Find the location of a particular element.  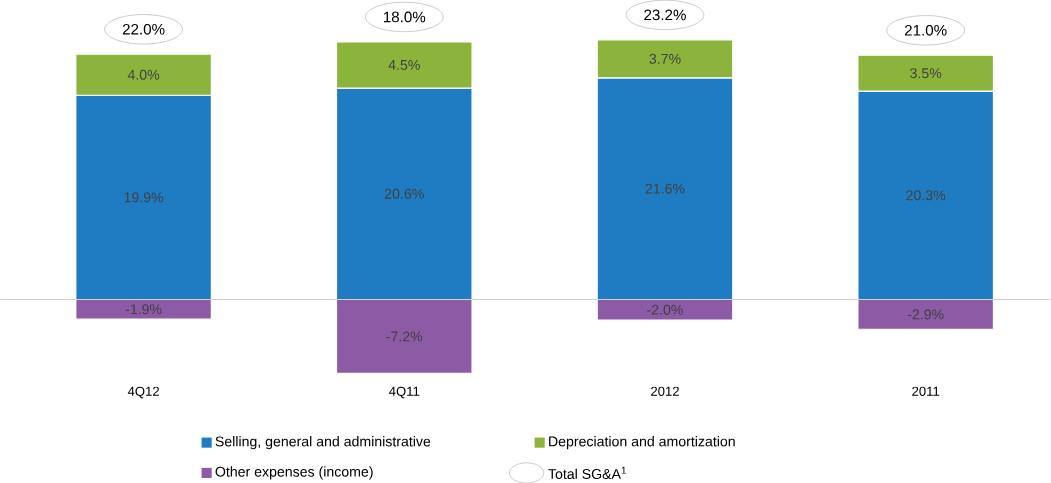

text: Total SG&A$^{1}$ is located at coordinates (587, 472).